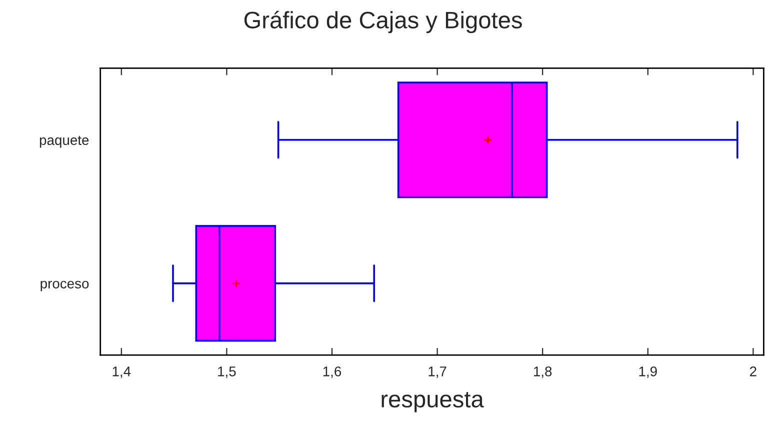 The width and height of the screenshot is (766, 434). What do you see at coordinates (648, 372) in the screenshot?
I see `x-tick-label: 1,9` at bounding box center [648, 372].